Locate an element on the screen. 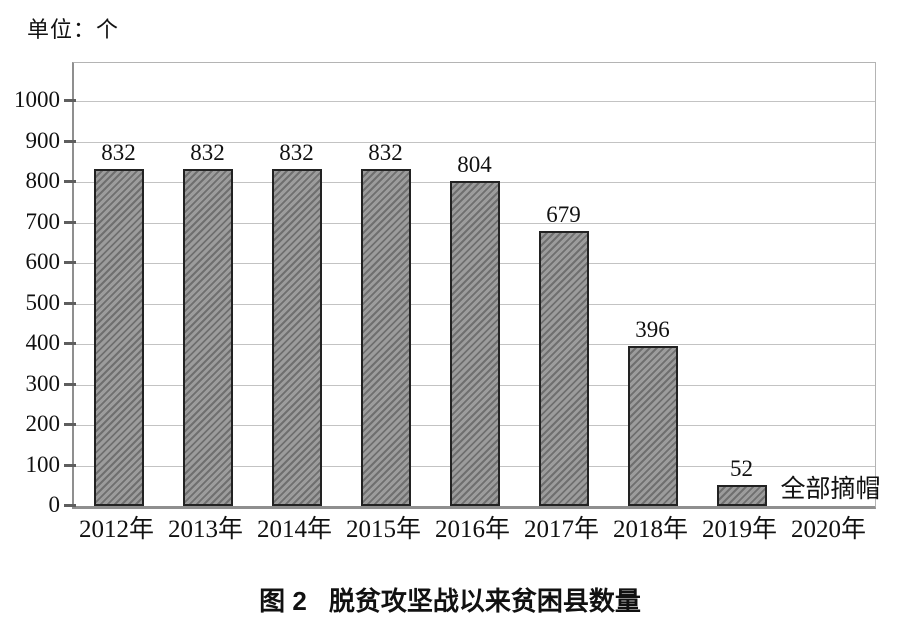 Image resolution: width=900 pixels, height=636 pixels. y-tick-label: 0 is located at coordinates (54, 504).